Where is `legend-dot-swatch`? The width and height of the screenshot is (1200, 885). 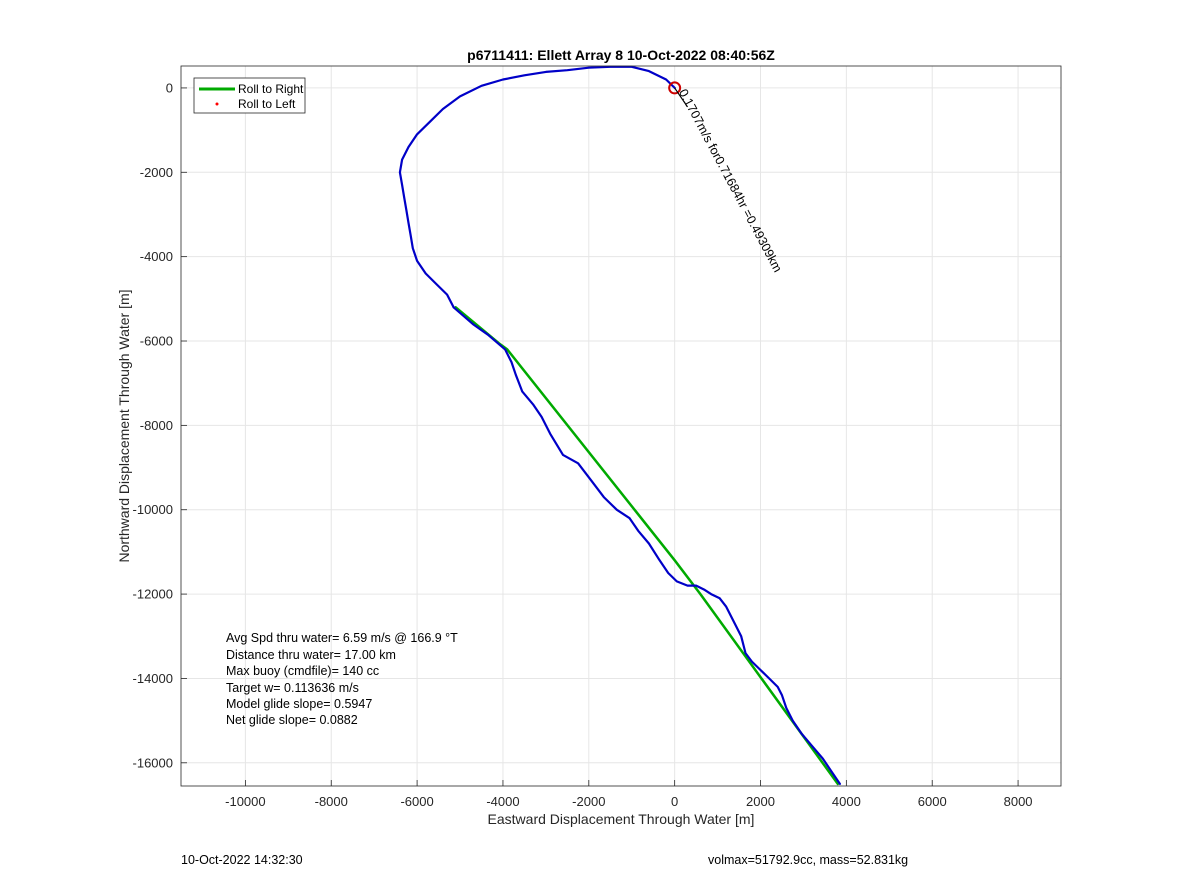
legend-dot-swatch is located at coordinates (217, 104).